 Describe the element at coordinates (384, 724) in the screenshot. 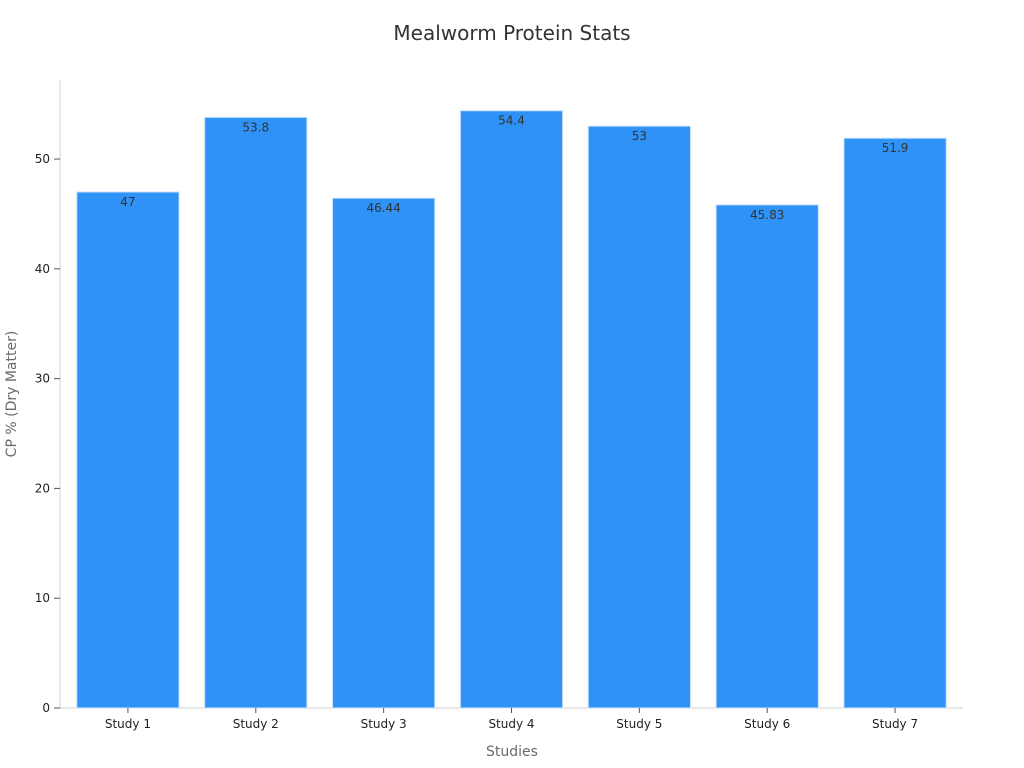

I see `x-tick-label: Study 3` at that location.